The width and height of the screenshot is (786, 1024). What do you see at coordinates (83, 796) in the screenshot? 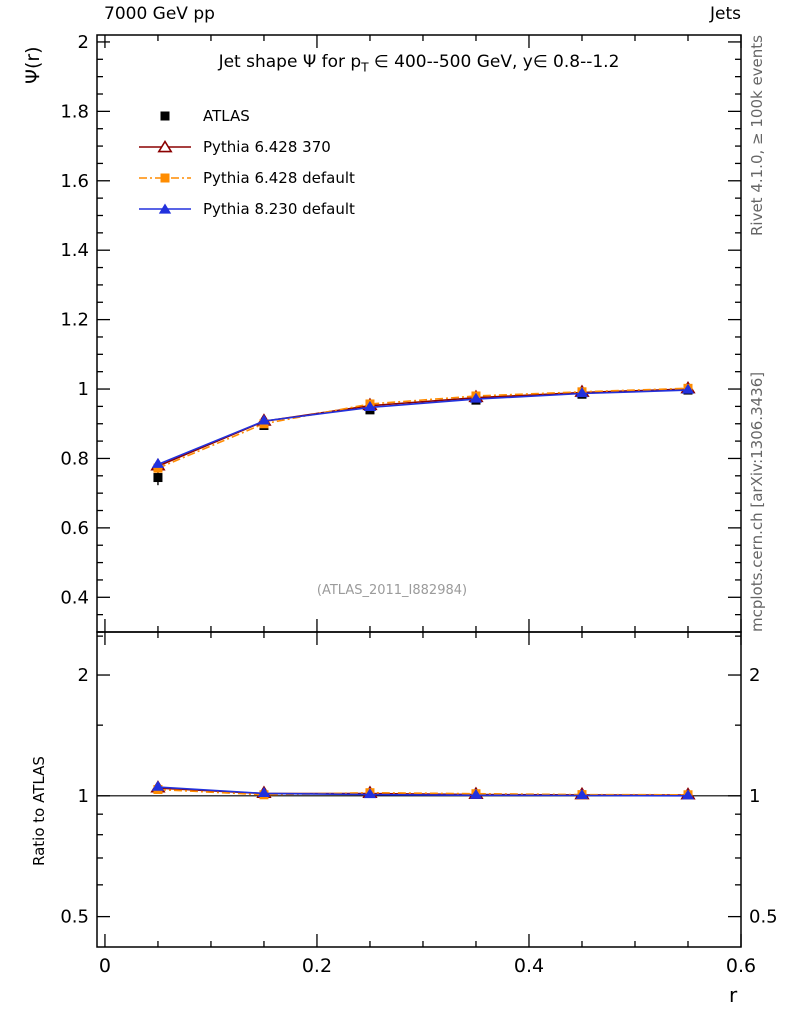
I see `ratio-y-tick-label-left: 1` at bounding box center [83, 796].